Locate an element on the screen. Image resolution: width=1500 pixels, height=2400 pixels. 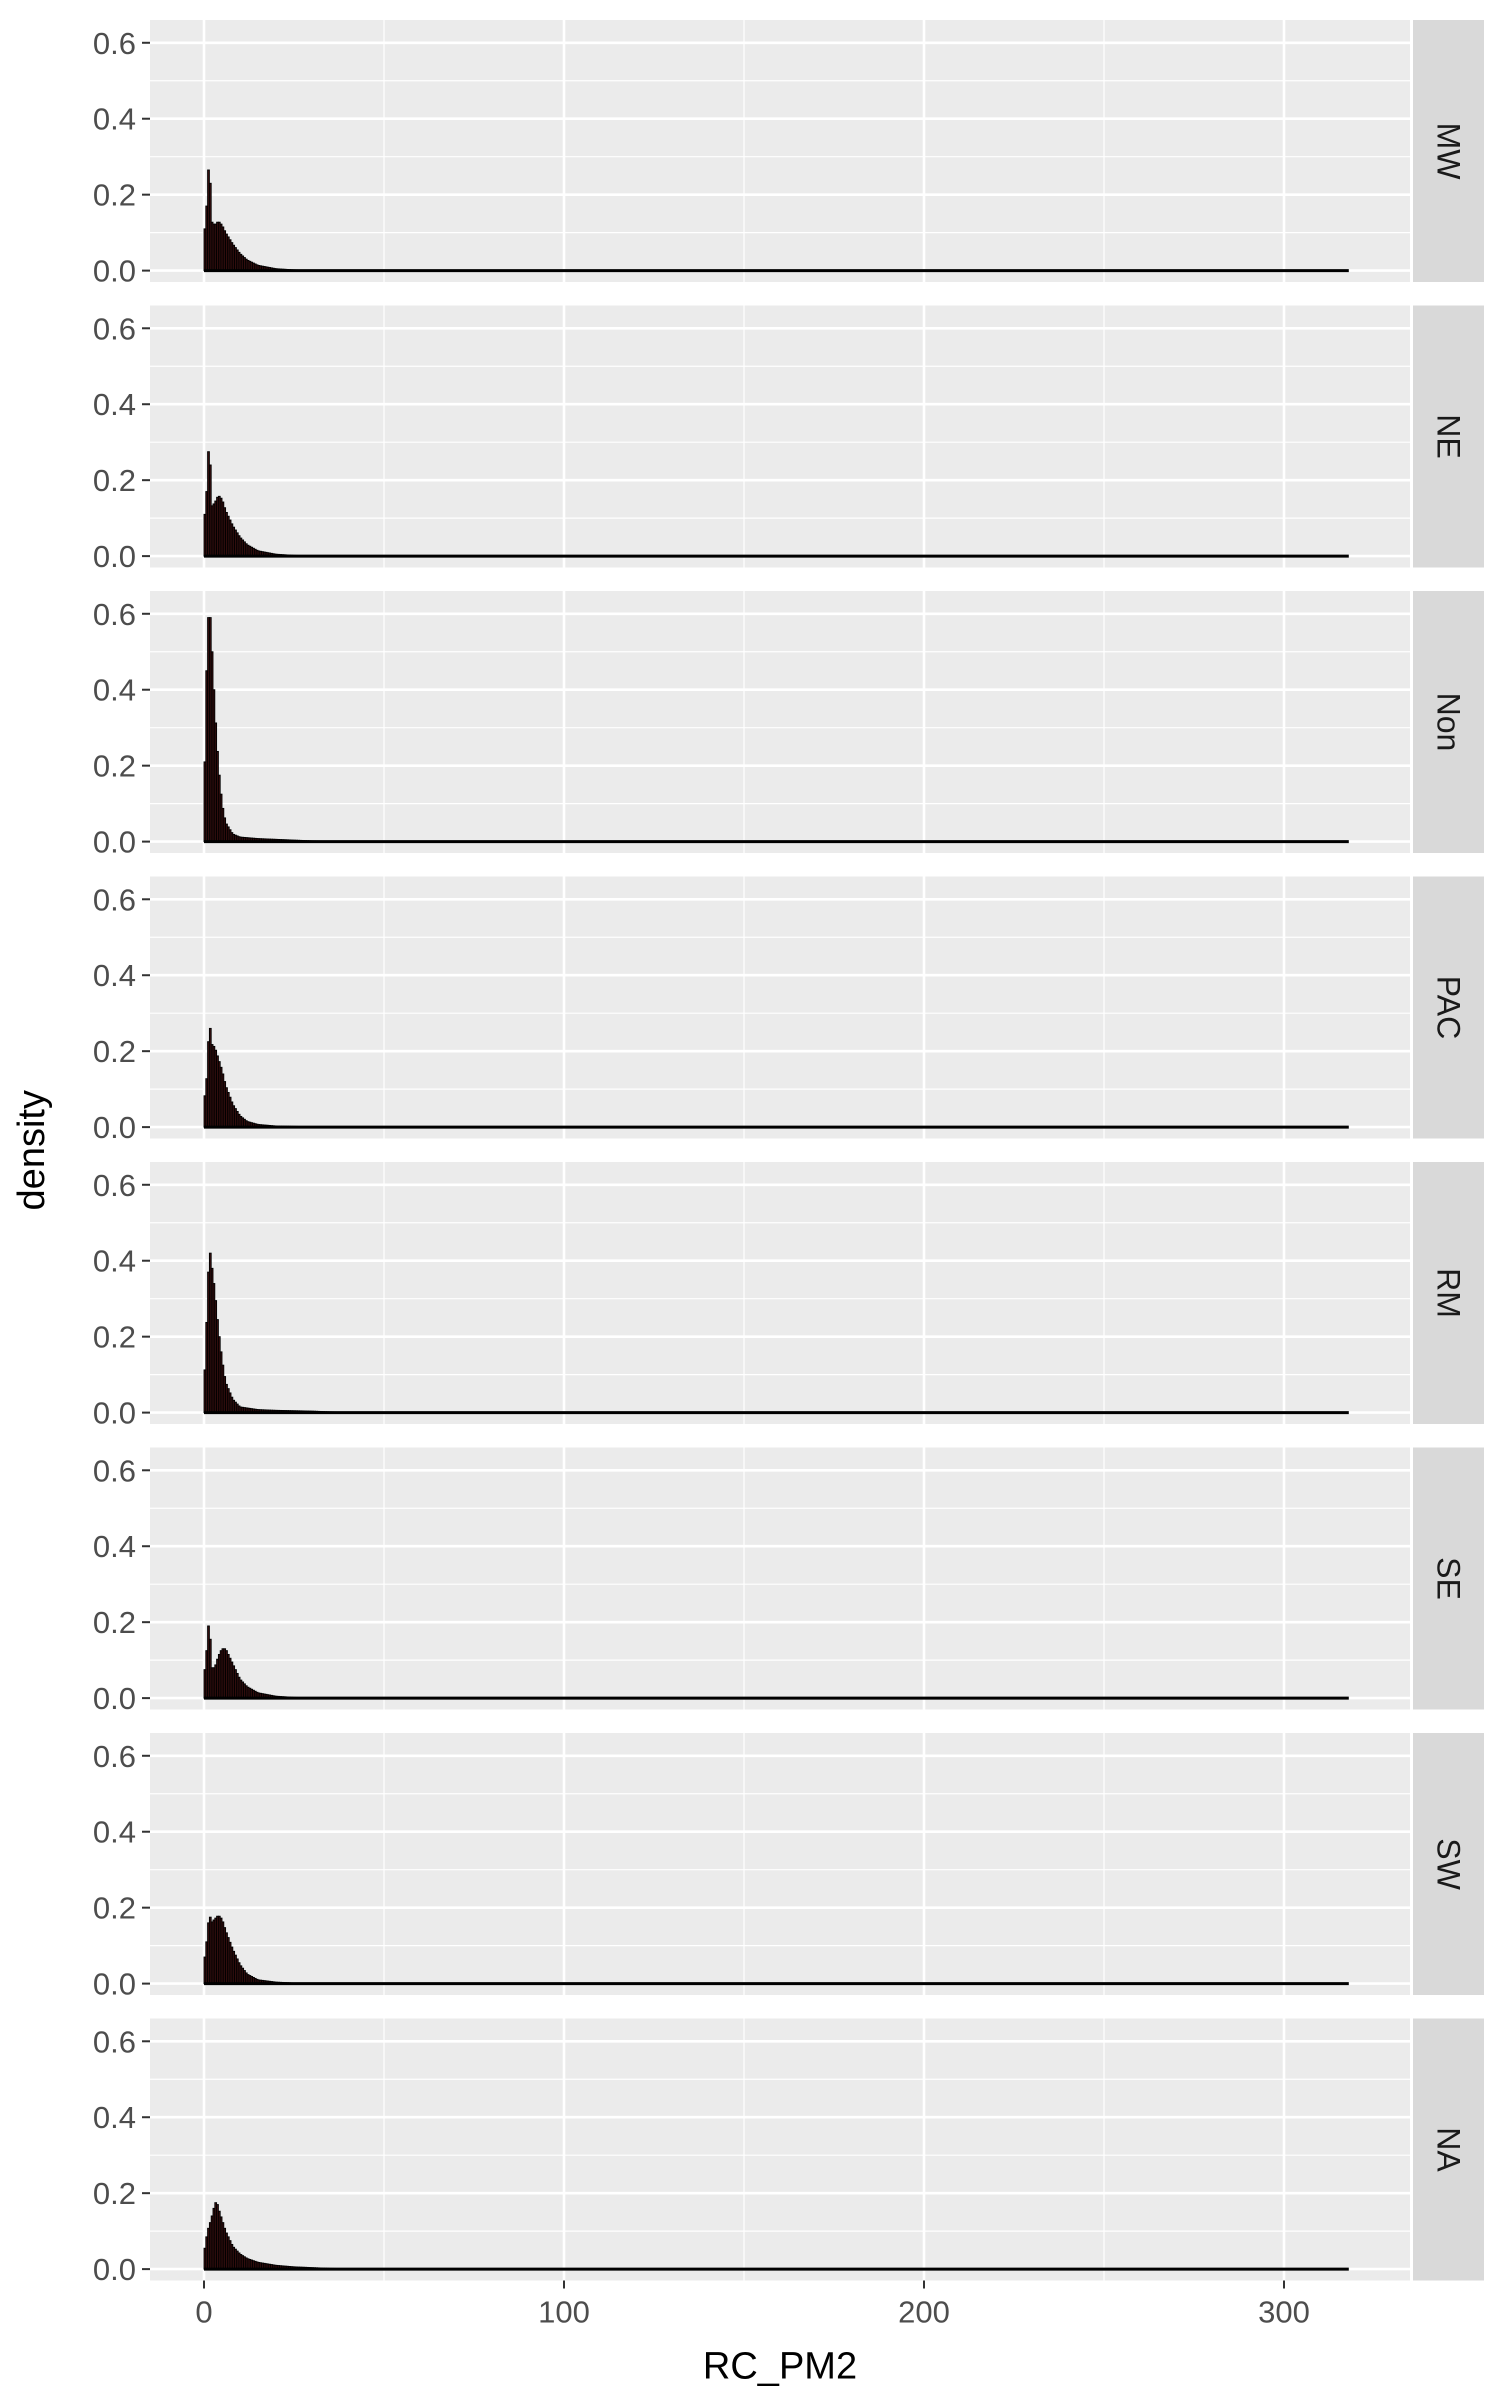
facet-panel-rm: 0.0 0.2 0.4 0.6 RM is located at coordinates (788, 1296).